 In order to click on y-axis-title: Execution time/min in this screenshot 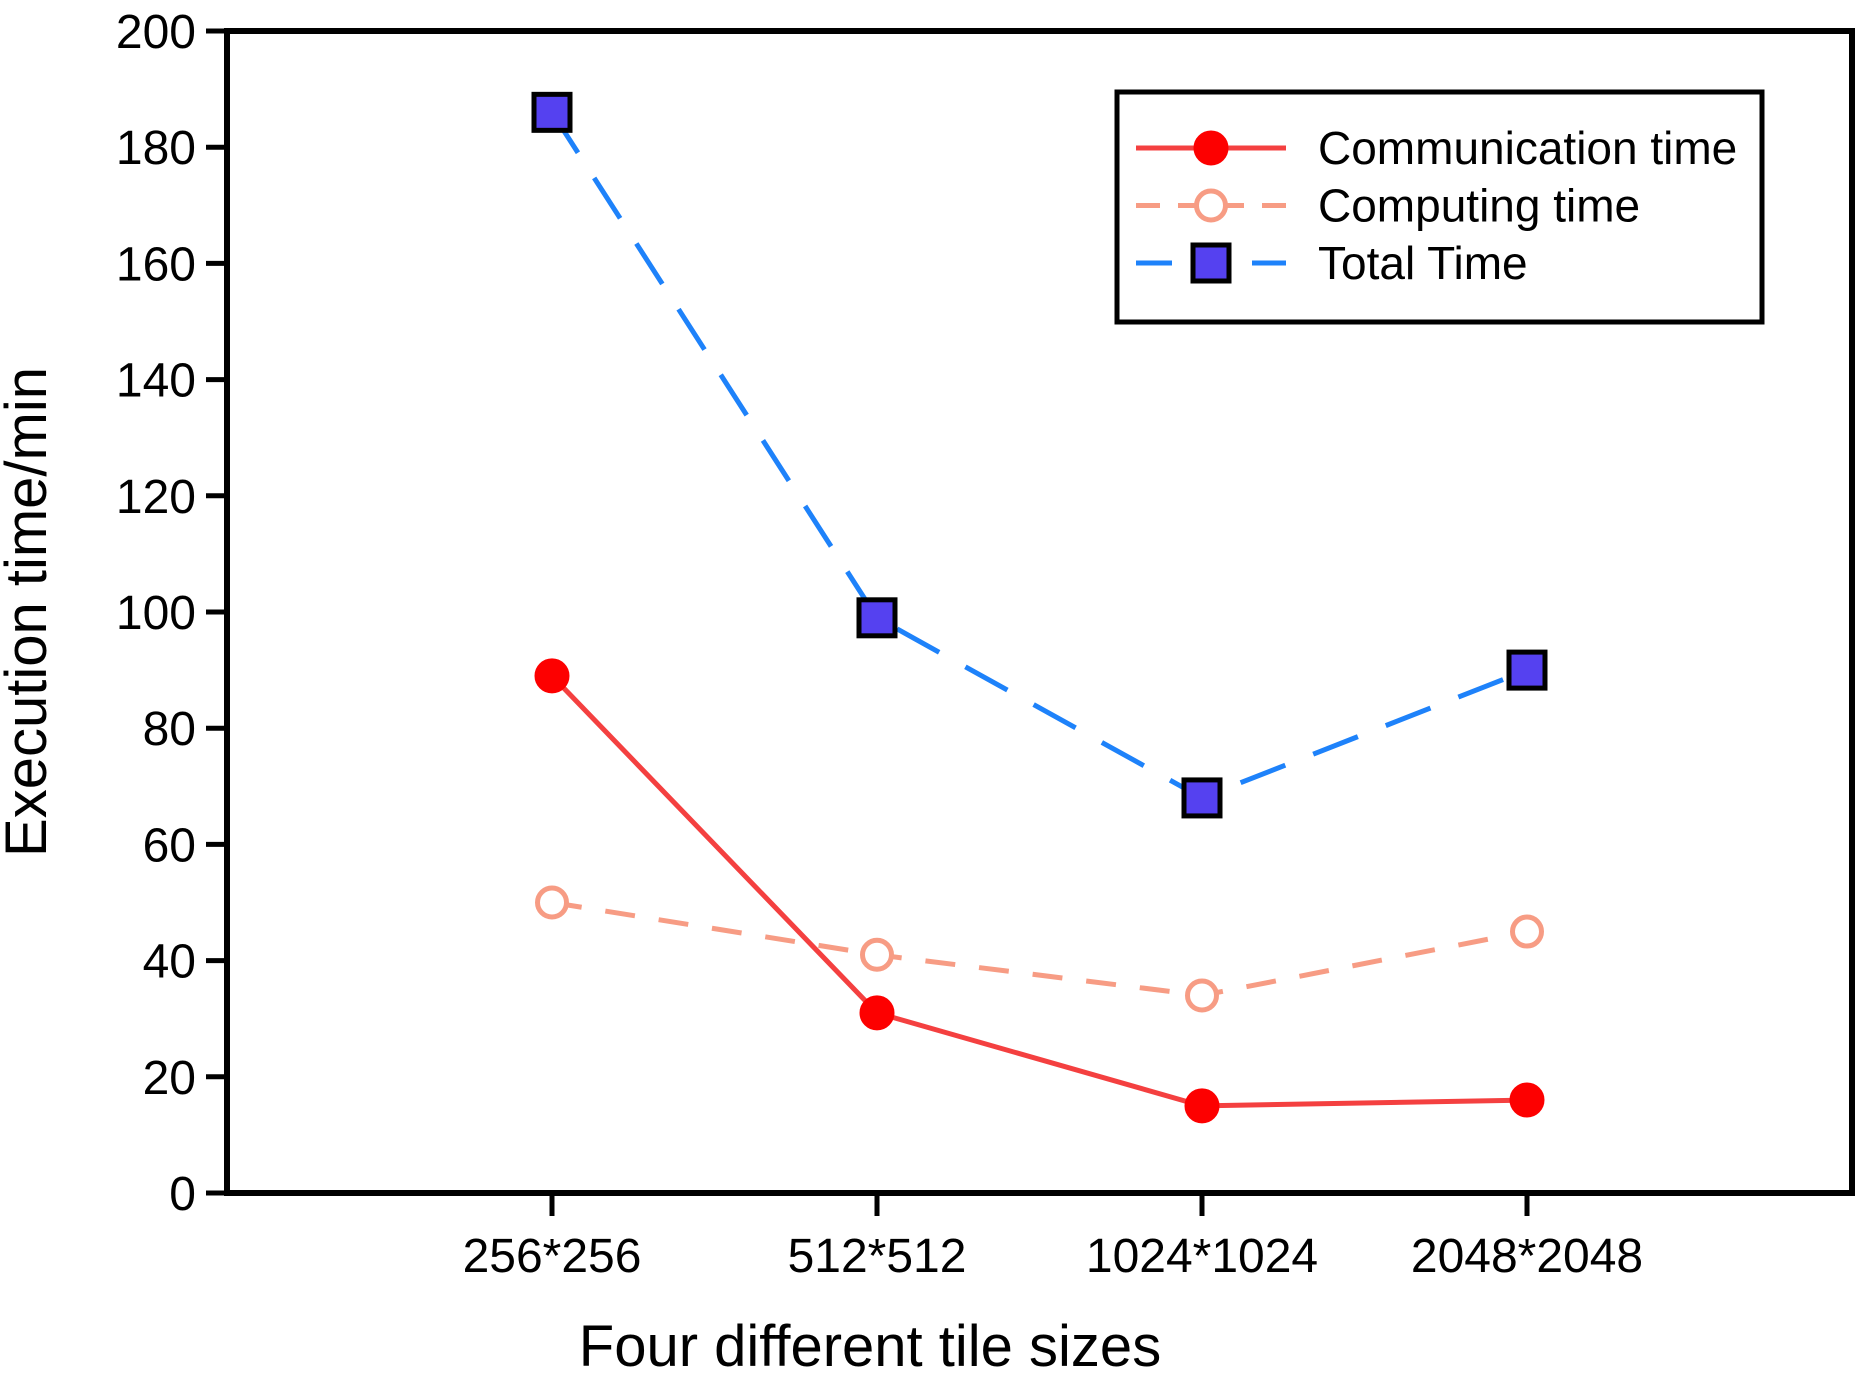, I will do `click(29, 612)`.